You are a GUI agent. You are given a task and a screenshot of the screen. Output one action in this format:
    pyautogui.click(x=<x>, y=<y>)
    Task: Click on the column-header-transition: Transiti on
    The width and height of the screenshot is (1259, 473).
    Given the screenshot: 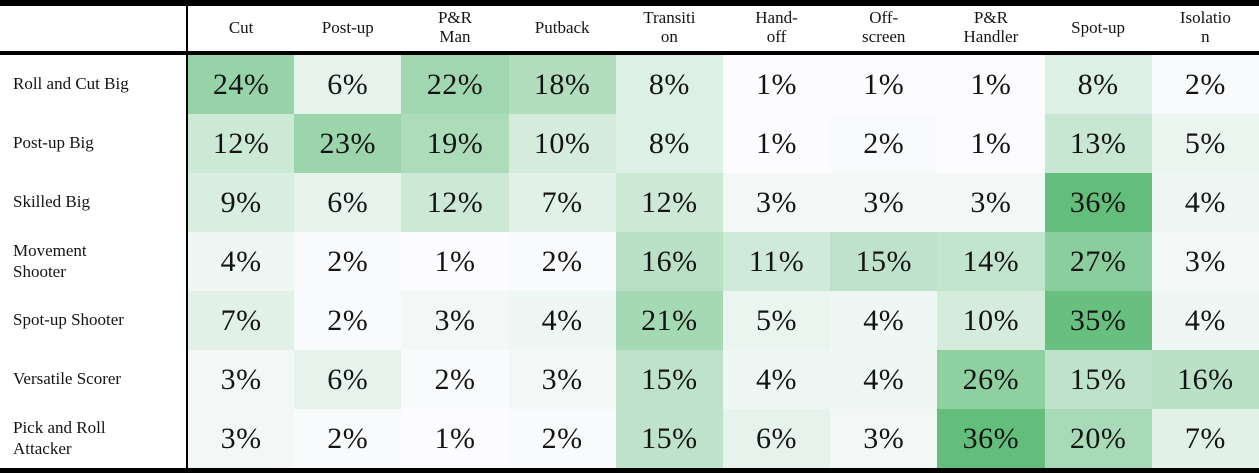 What is the action you would take?
    pyautogui.click(x=669, y=29)
    